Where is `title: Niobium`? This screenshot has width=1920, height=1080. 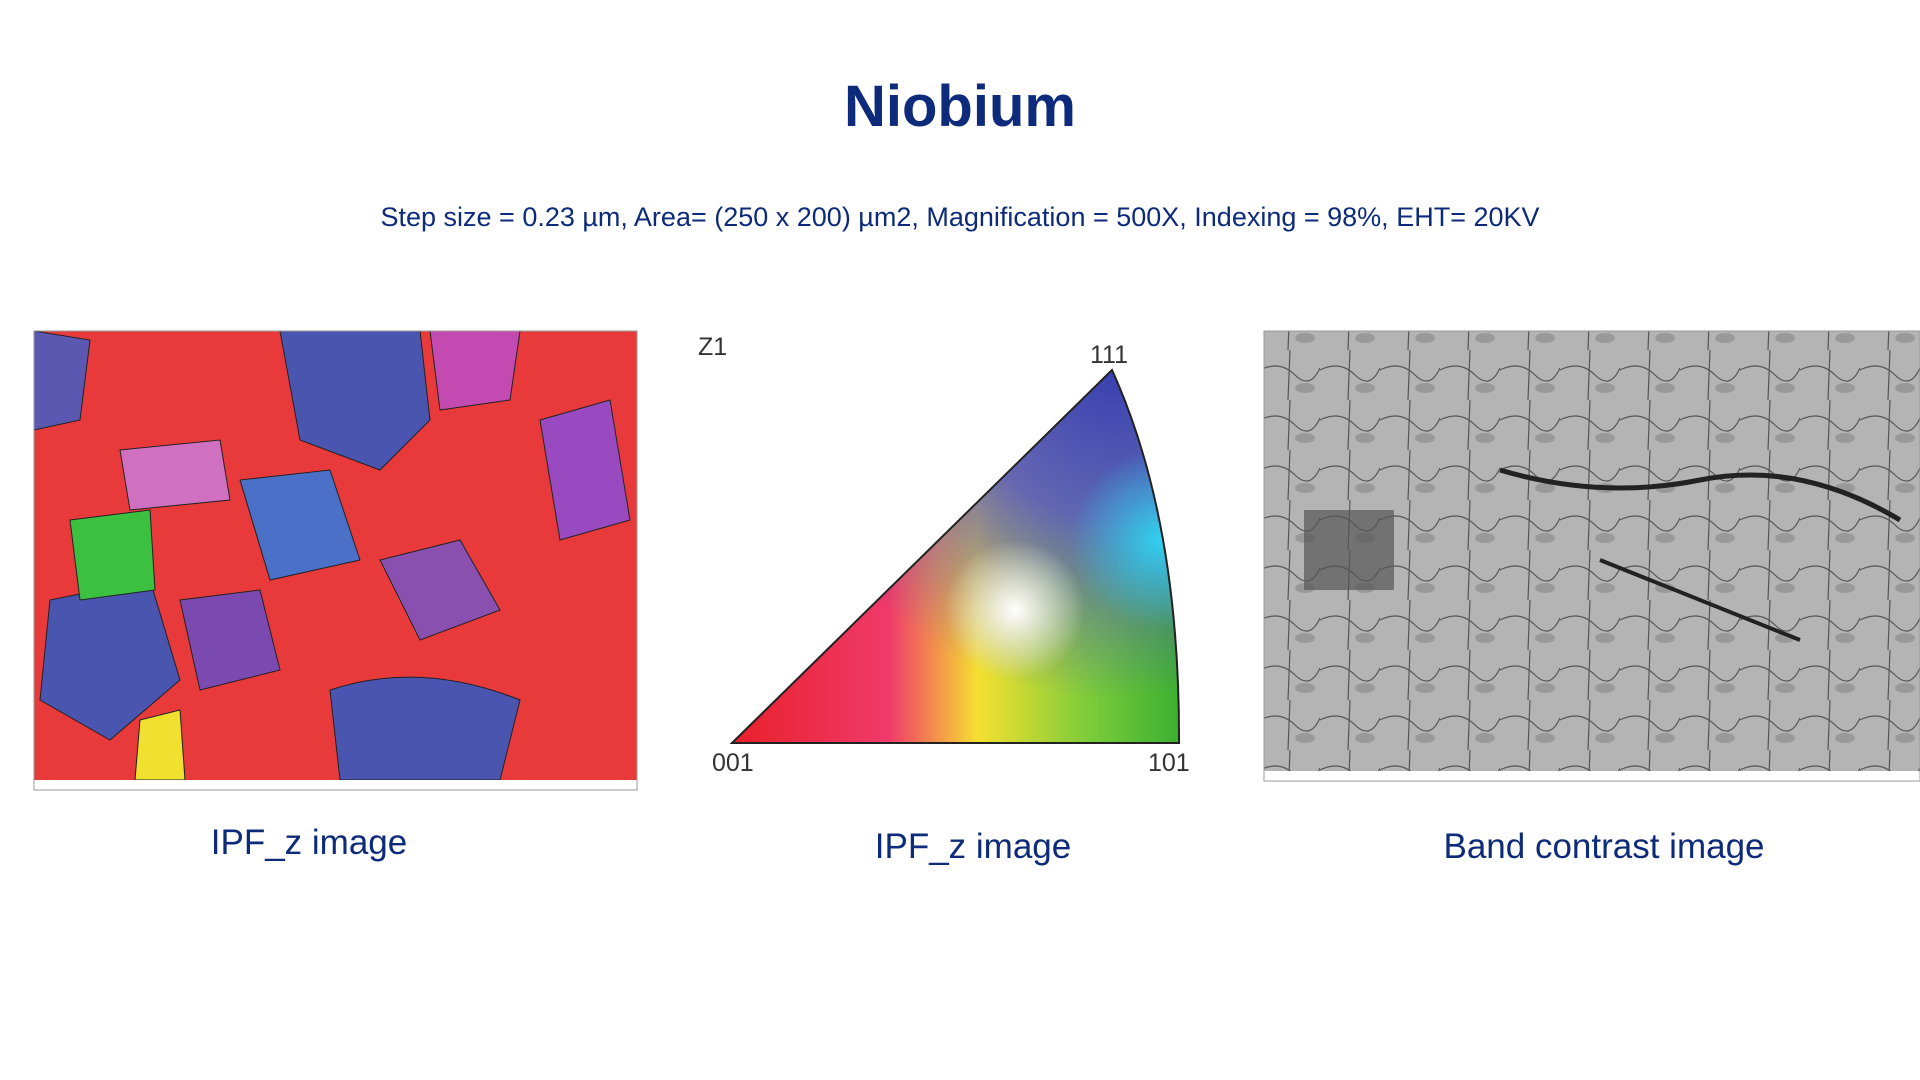 title: Niobium is located at coordinates (960, 106).